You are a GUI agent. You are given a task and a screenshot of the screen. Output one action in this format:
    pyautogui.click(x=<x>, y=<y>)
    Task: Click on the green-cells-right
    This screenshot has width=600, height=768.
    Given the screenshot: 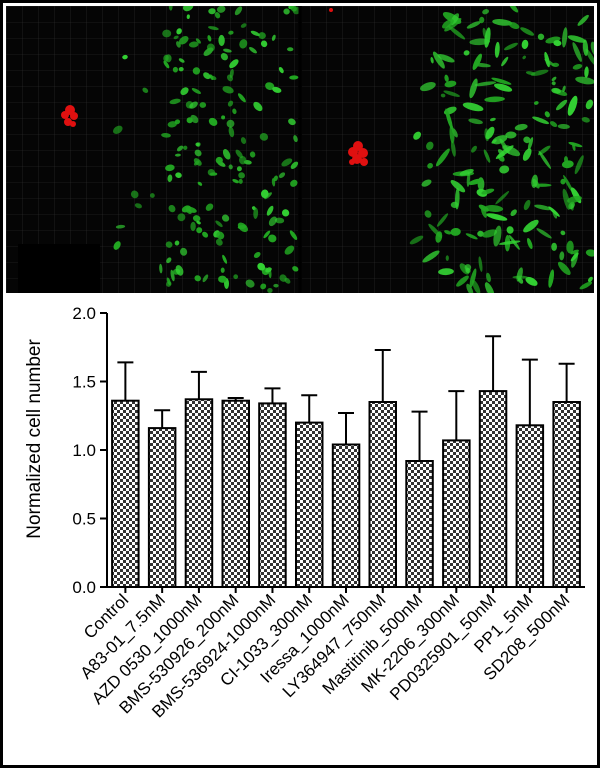 What is the action you would take?
    pyautogui.click(x=501, y=149)
    